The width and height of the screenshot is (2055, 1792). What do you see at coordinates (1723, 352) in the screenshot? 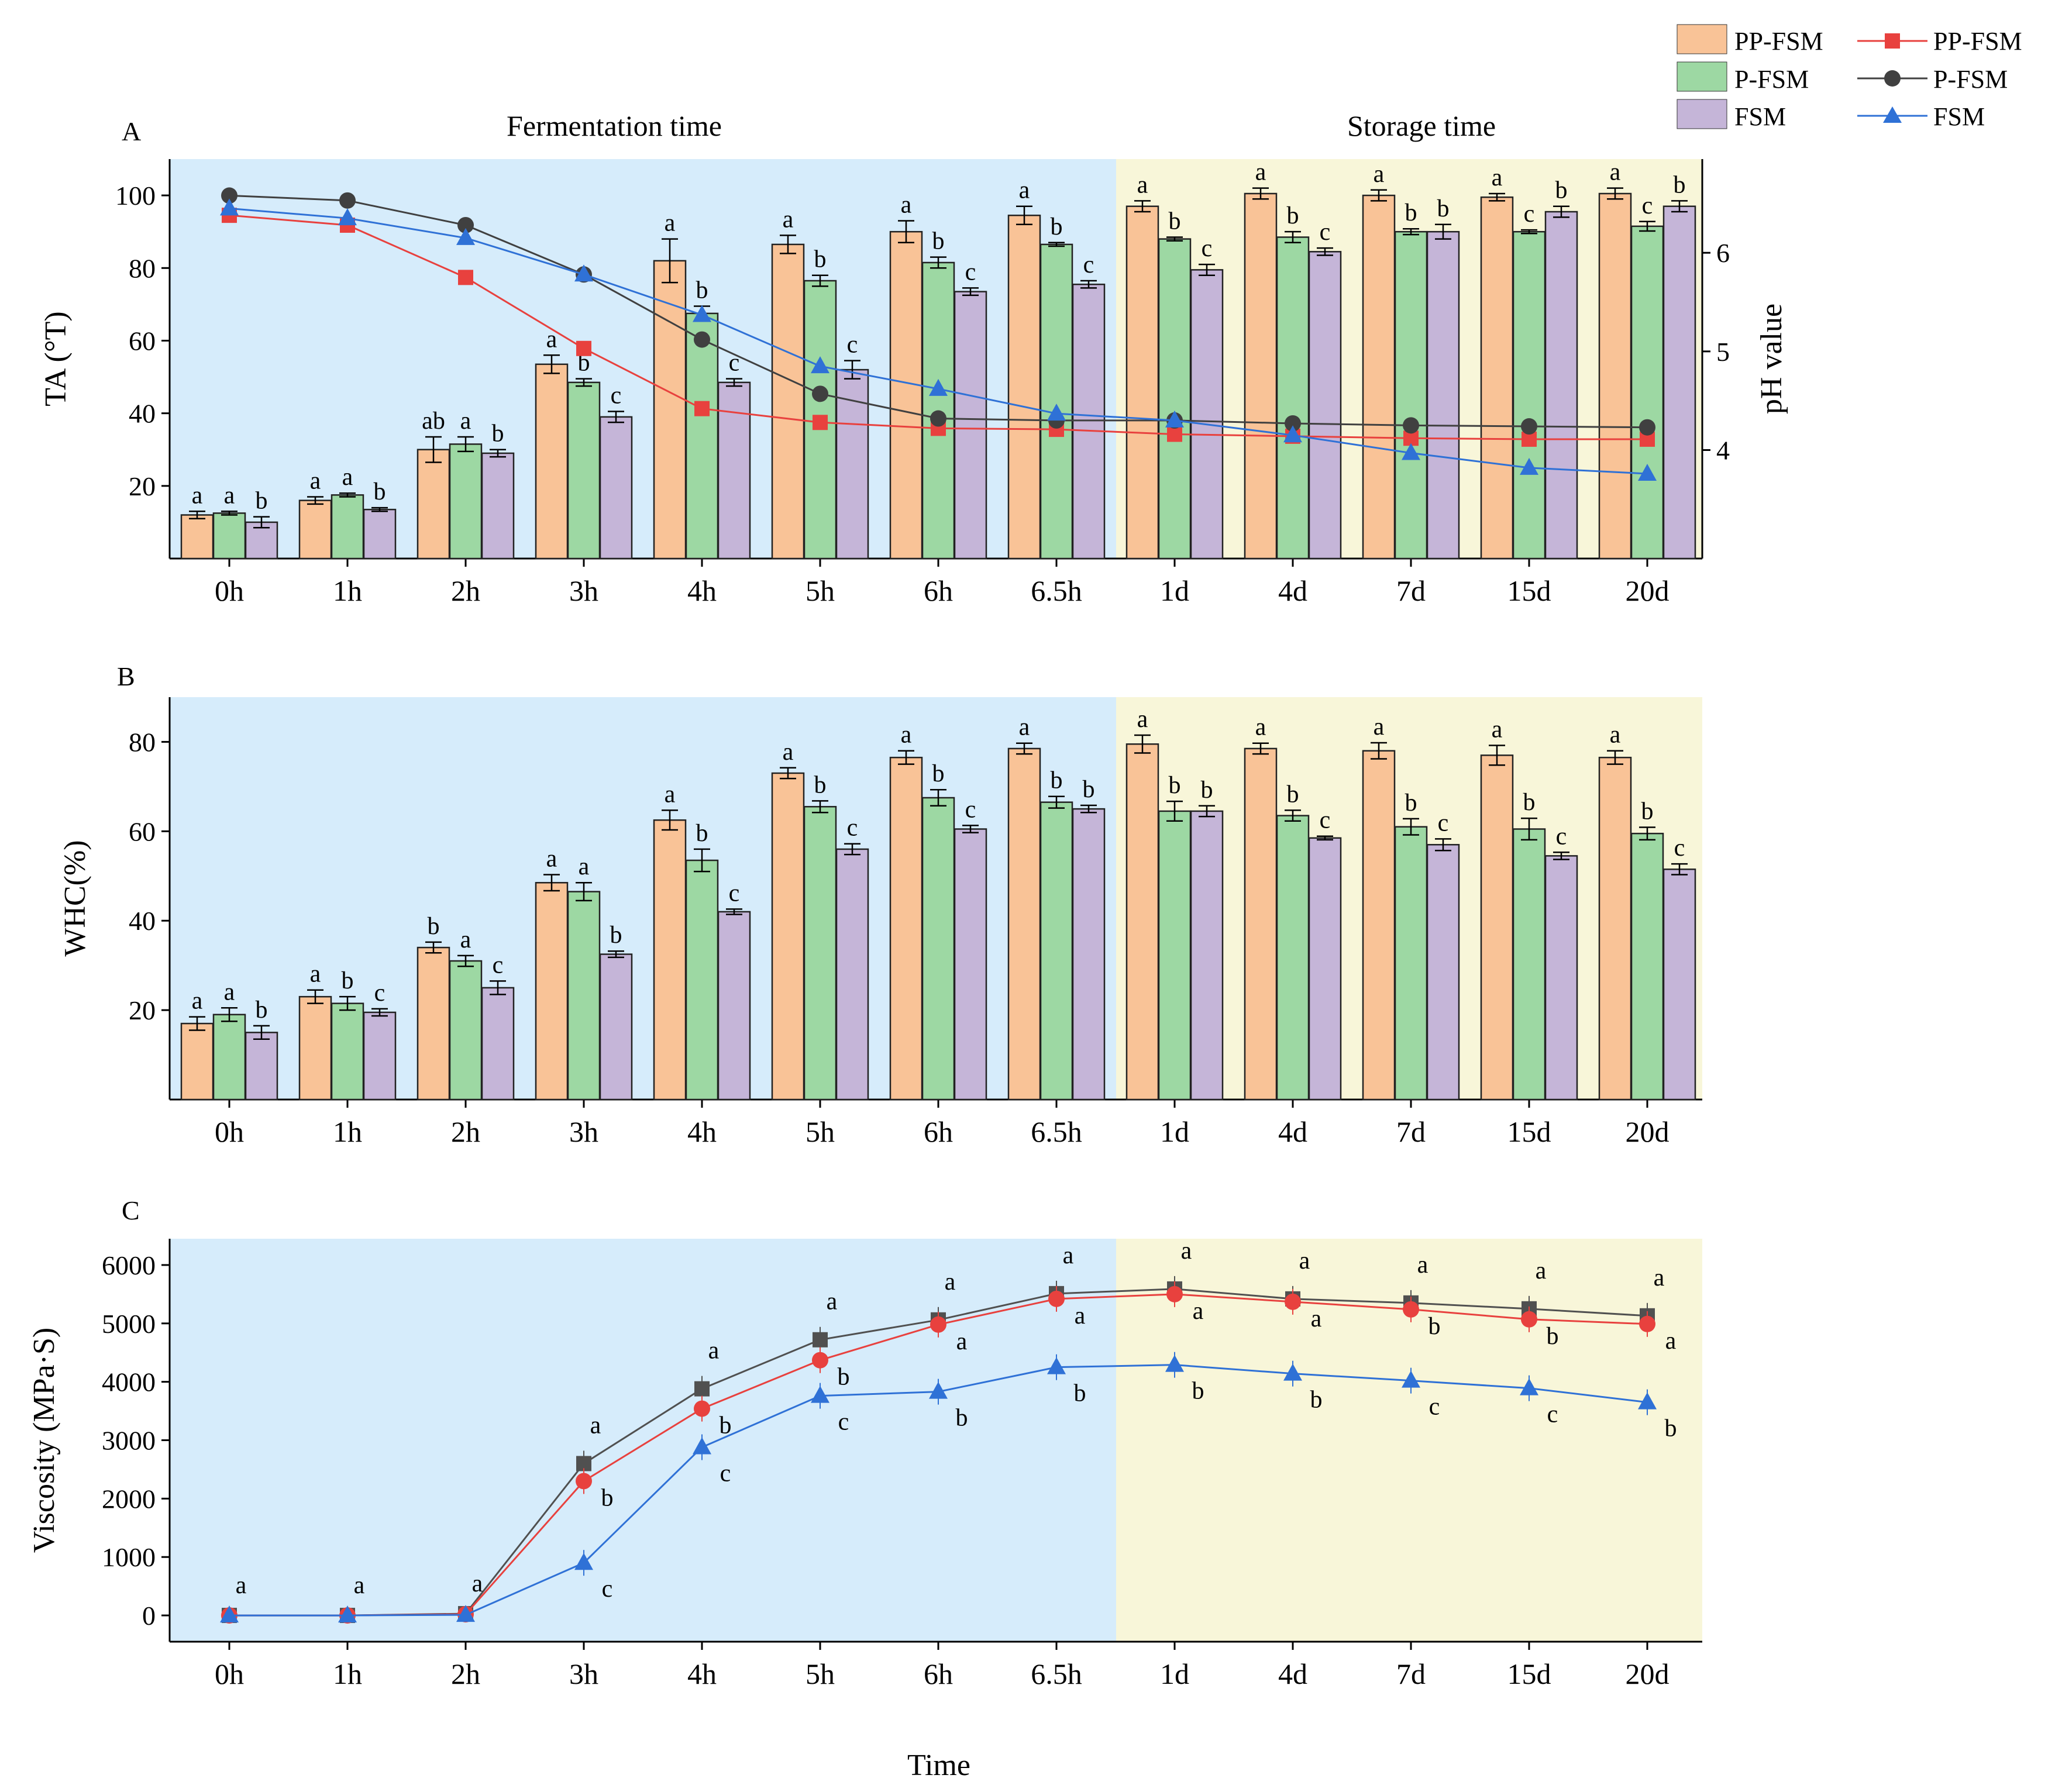
I see `y-tick-label-a-right-5: 5` at bounding box center [1723, 352].